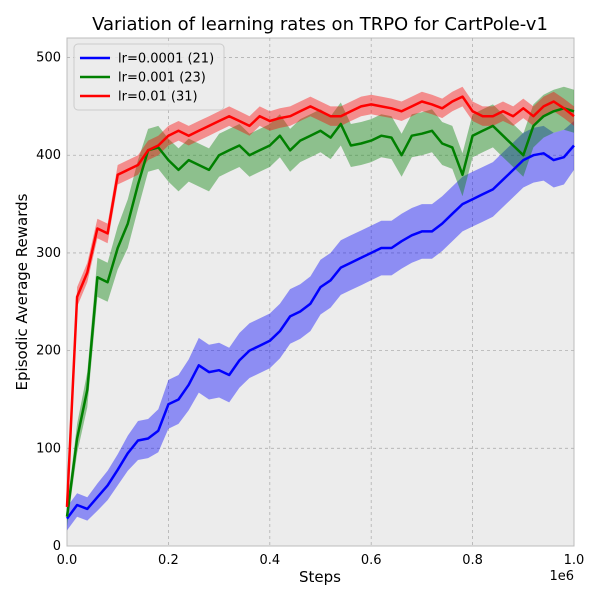 The width and height of the screenshot is (600, 600). Describe the element at coordinates (48, 302) in the screenshot. I see `y-axis-ticks: 0 100 200 300 400 500` at that location.